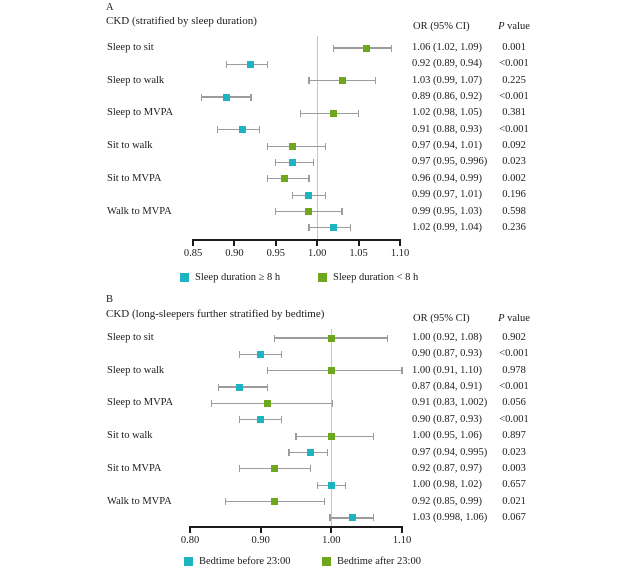  Describe the element at coordinates (317, 253) in the screenshot. I see `x-axis-tick-label: 1.00` at that location.